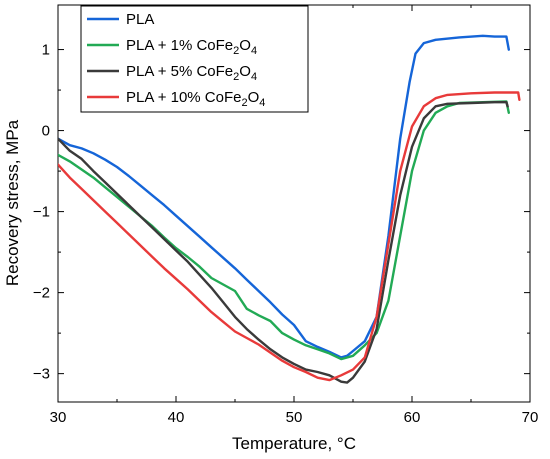 This screenshot has height=459, width=550. Describe the element at coordinates (412, 417) in the screenshot. I see `x-tick-label: 60` at that location.